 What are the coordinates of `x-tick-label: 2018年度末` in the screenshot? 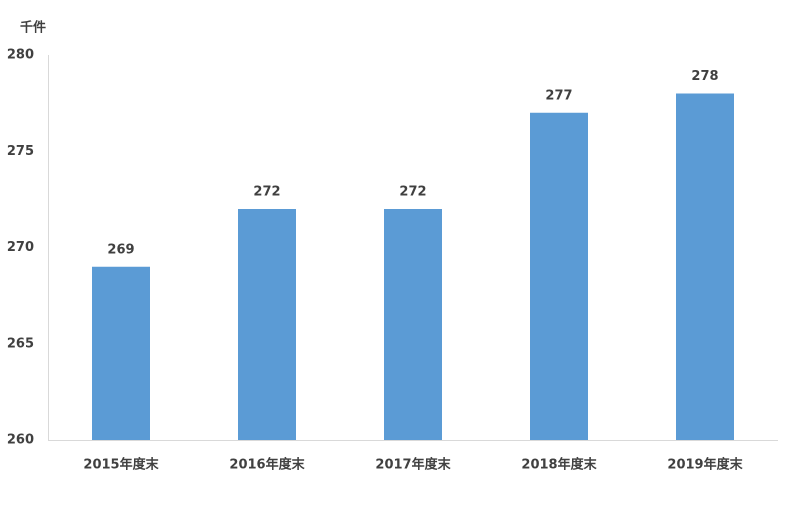 It's located at (559, 465).